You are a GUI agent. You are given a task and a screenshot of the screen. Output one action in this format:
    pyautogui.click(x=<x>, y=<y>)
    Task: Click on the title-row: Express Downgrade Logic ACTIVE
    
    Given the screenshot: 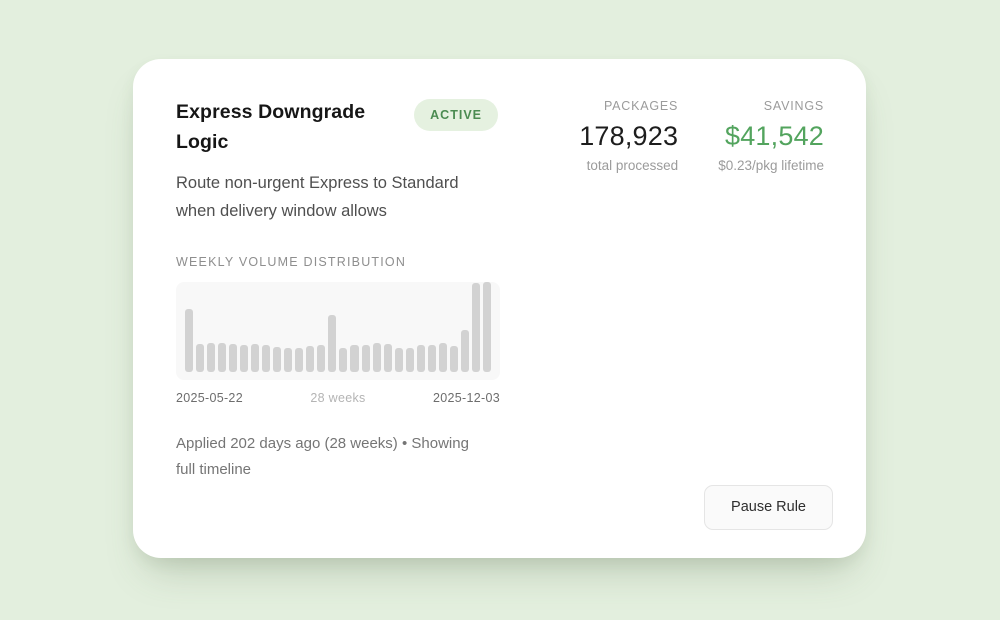 What is the action you would take?
    pyautogui.click(x=337, y=127)
    